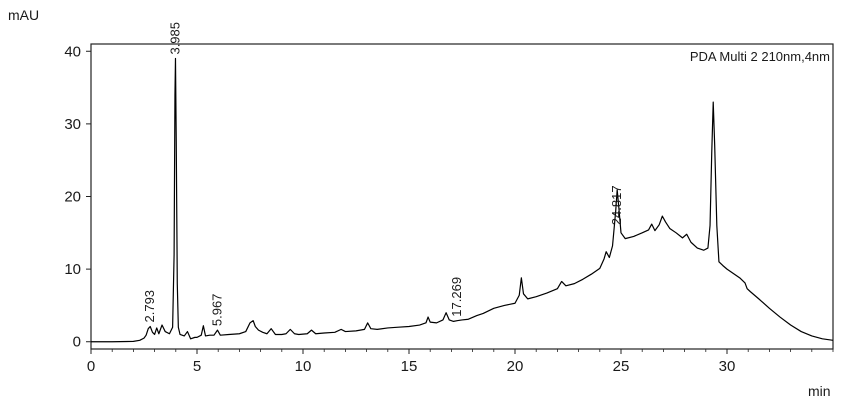  What do you see at coordinates (149, 306) in the screenshot?
I see `peak-label: 2.793` at bounding box center [149, 306].